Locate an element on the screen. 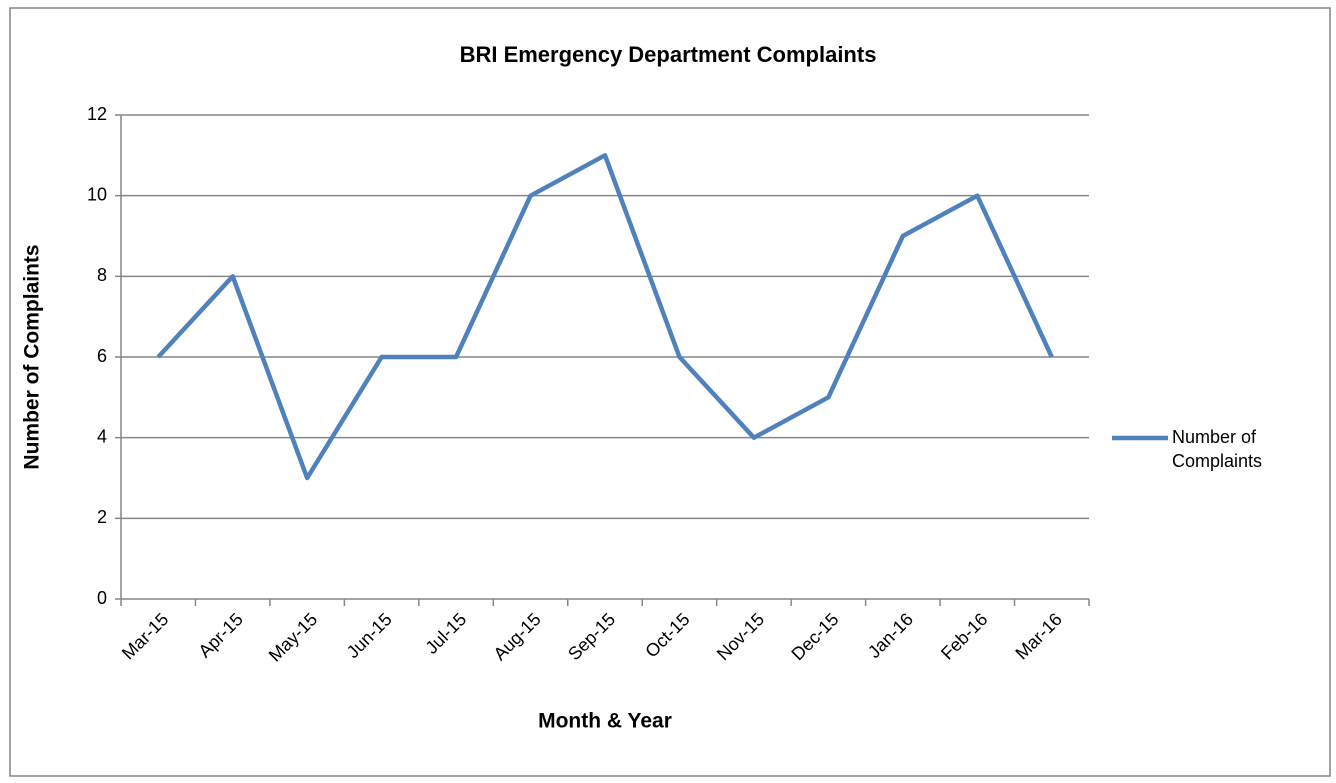 The width and height of the screenshot is (1336, 783). y-axis-title: Number of Complaints is located at coordinates (32, 356).